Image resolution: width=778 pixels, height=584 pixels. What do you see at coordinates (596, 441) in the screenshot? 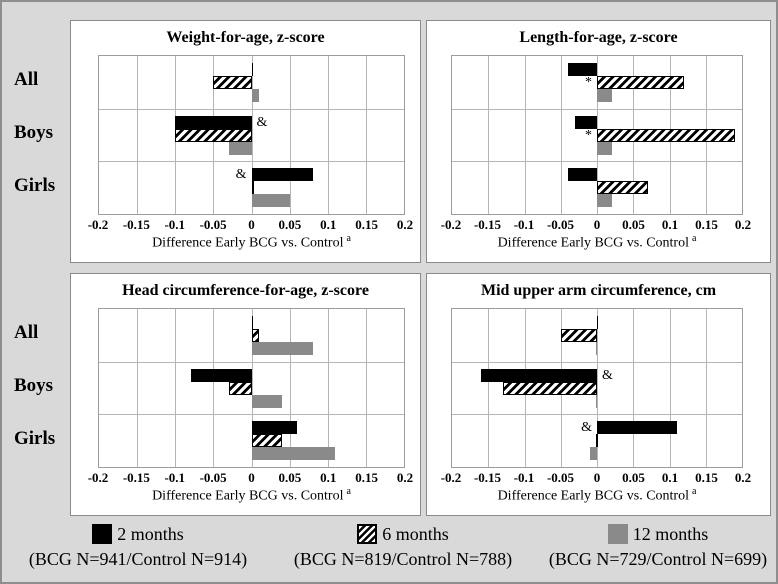
I see `bar-6-months-girls` at bounding box center [596, 441].